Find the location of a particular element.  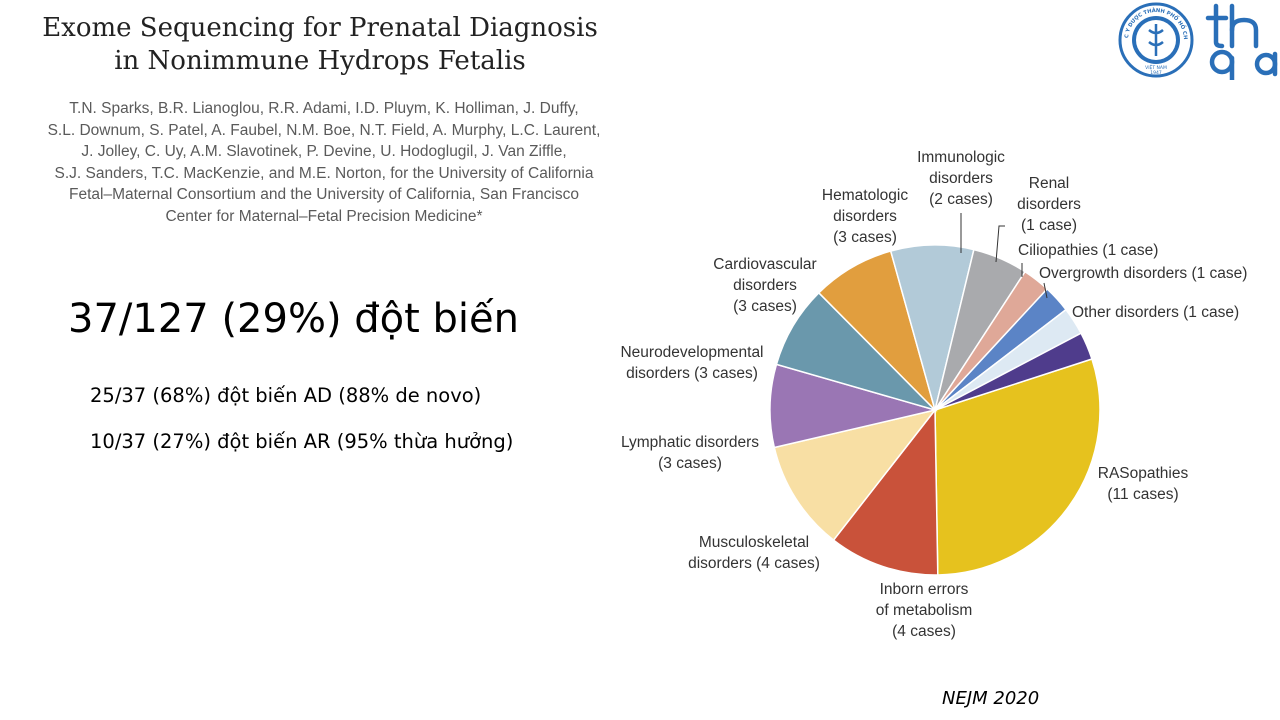

slice-label-line: (4 cases) is located at coordinates (924, 631).